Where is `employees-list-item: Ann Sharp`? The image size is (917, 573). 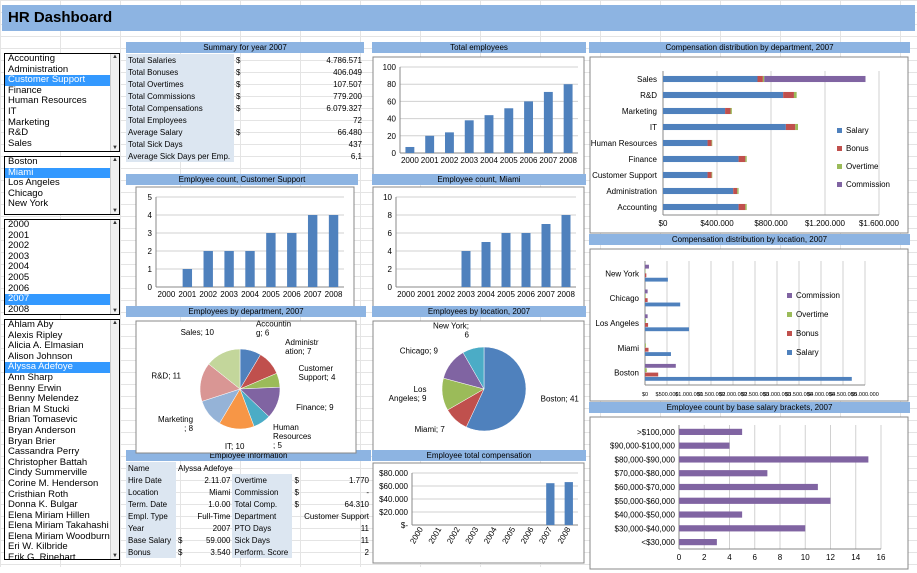
employees-list-item: Ann Sharp is located at coordinates (62, 378).